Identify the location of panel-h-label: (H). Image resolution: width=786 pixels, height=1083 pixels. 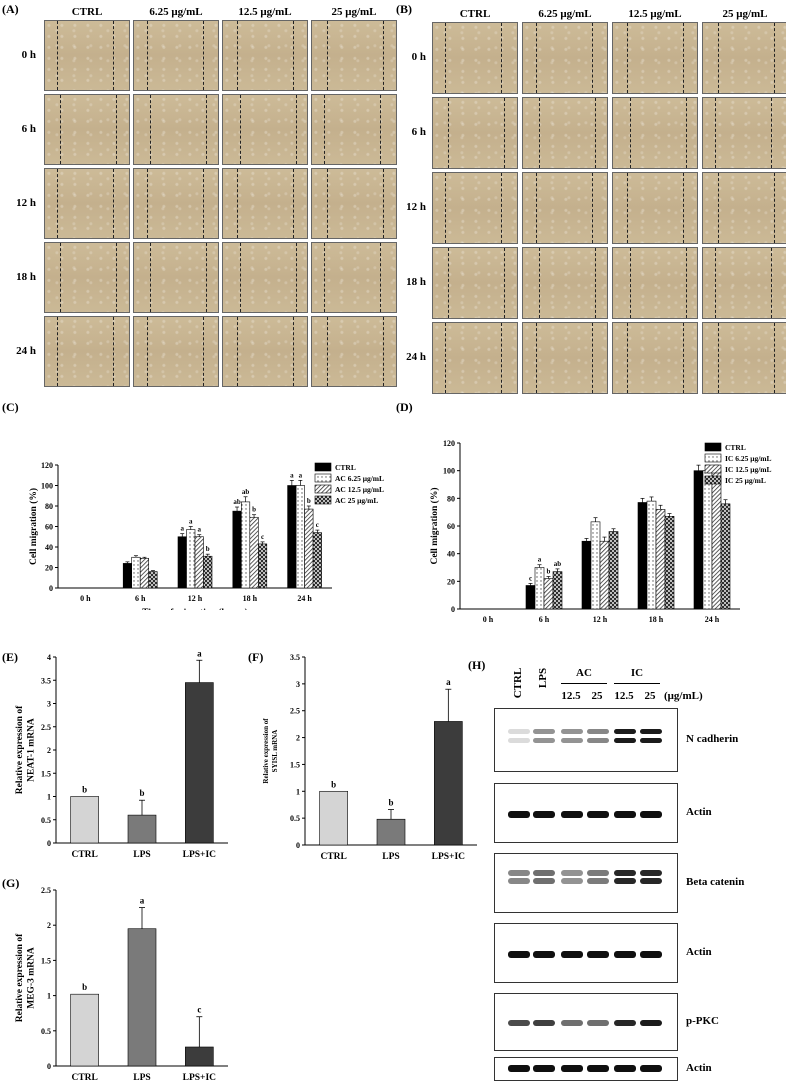
(477, 665).